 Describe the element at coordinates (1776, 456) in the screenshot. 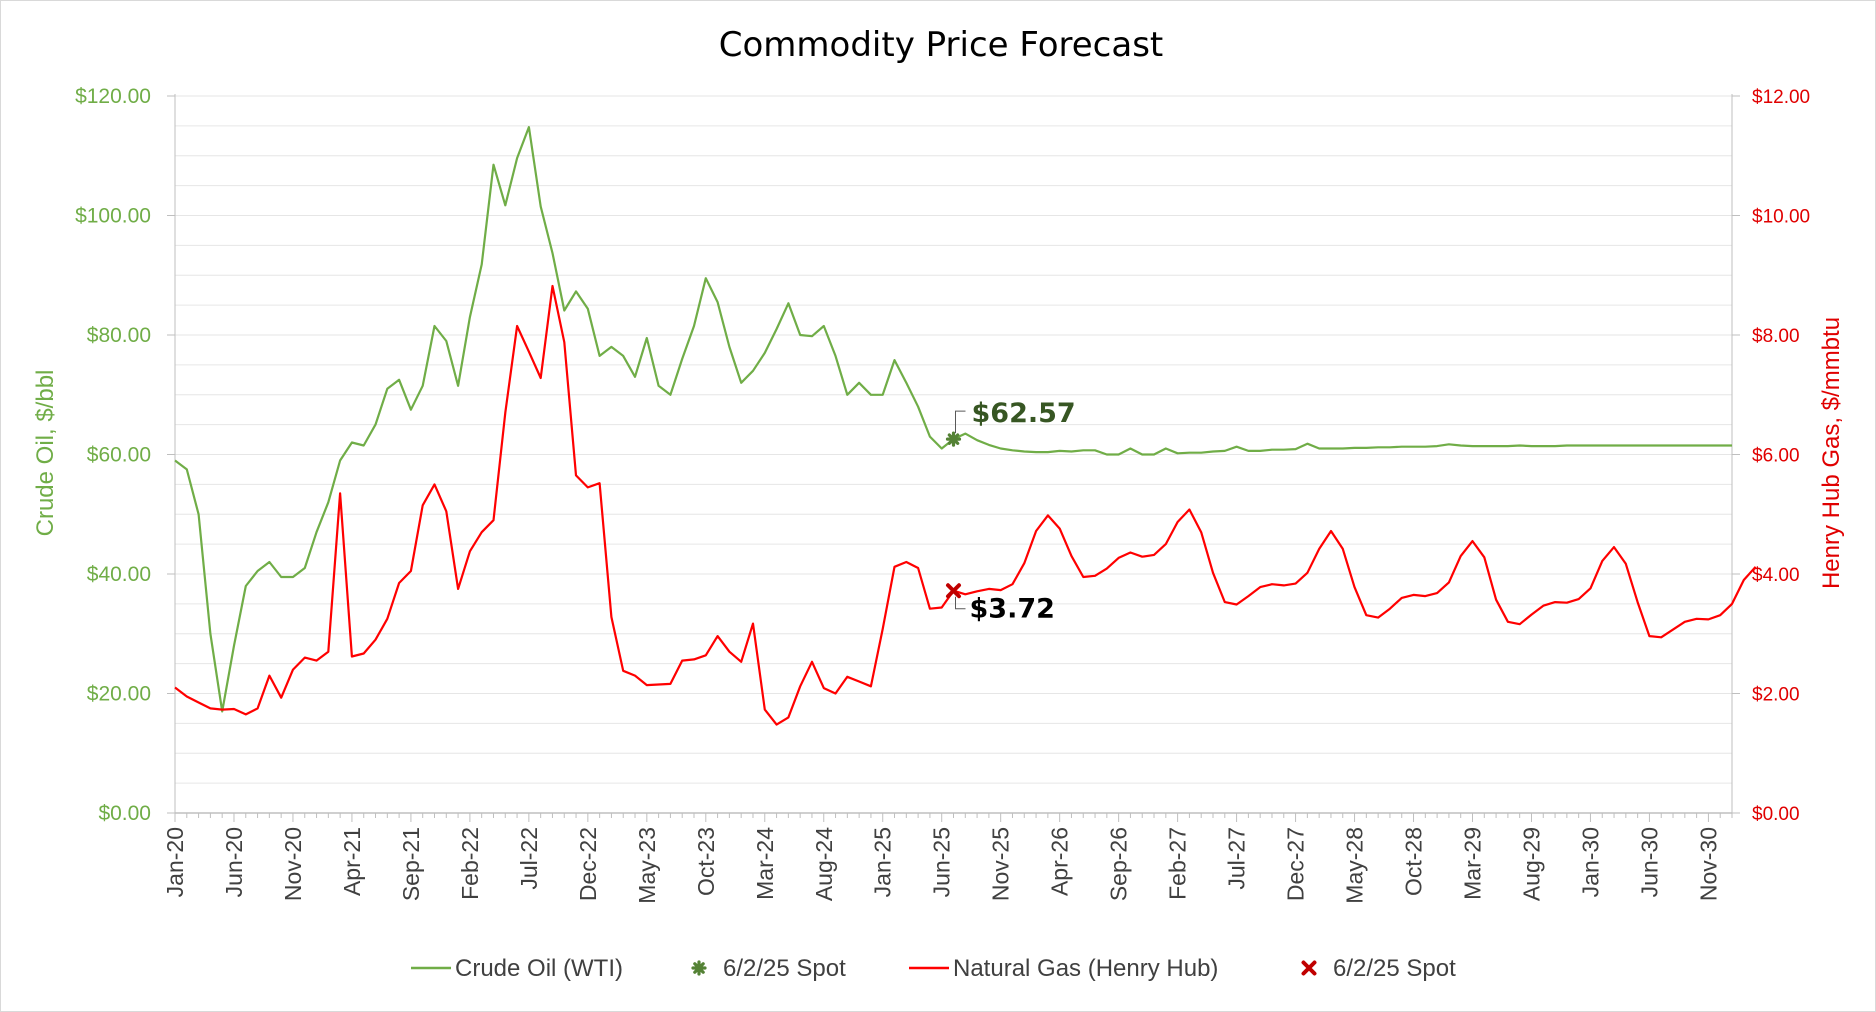

I see `right-tick-label: $6.00` at that location.